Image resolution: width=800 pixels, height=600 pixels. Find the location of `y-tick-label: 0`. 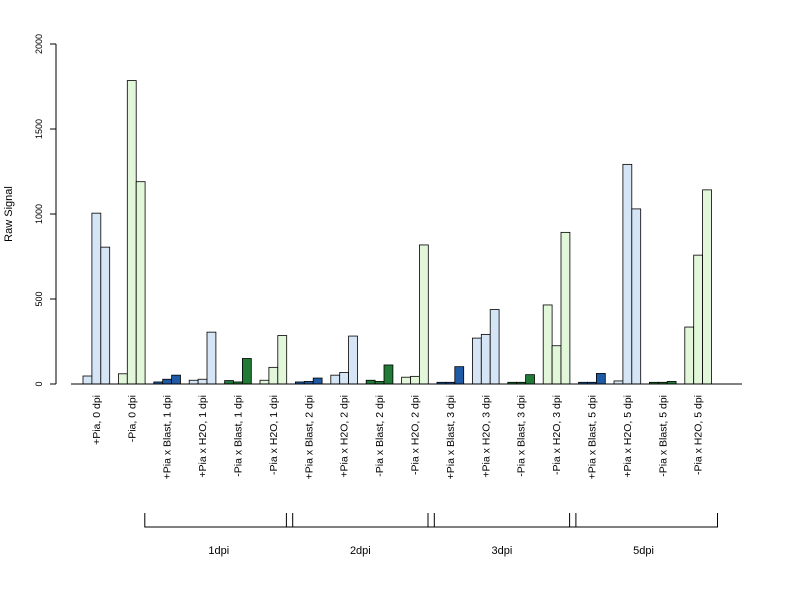

y-tick-label: 0 is located at coordinates (39, 383).